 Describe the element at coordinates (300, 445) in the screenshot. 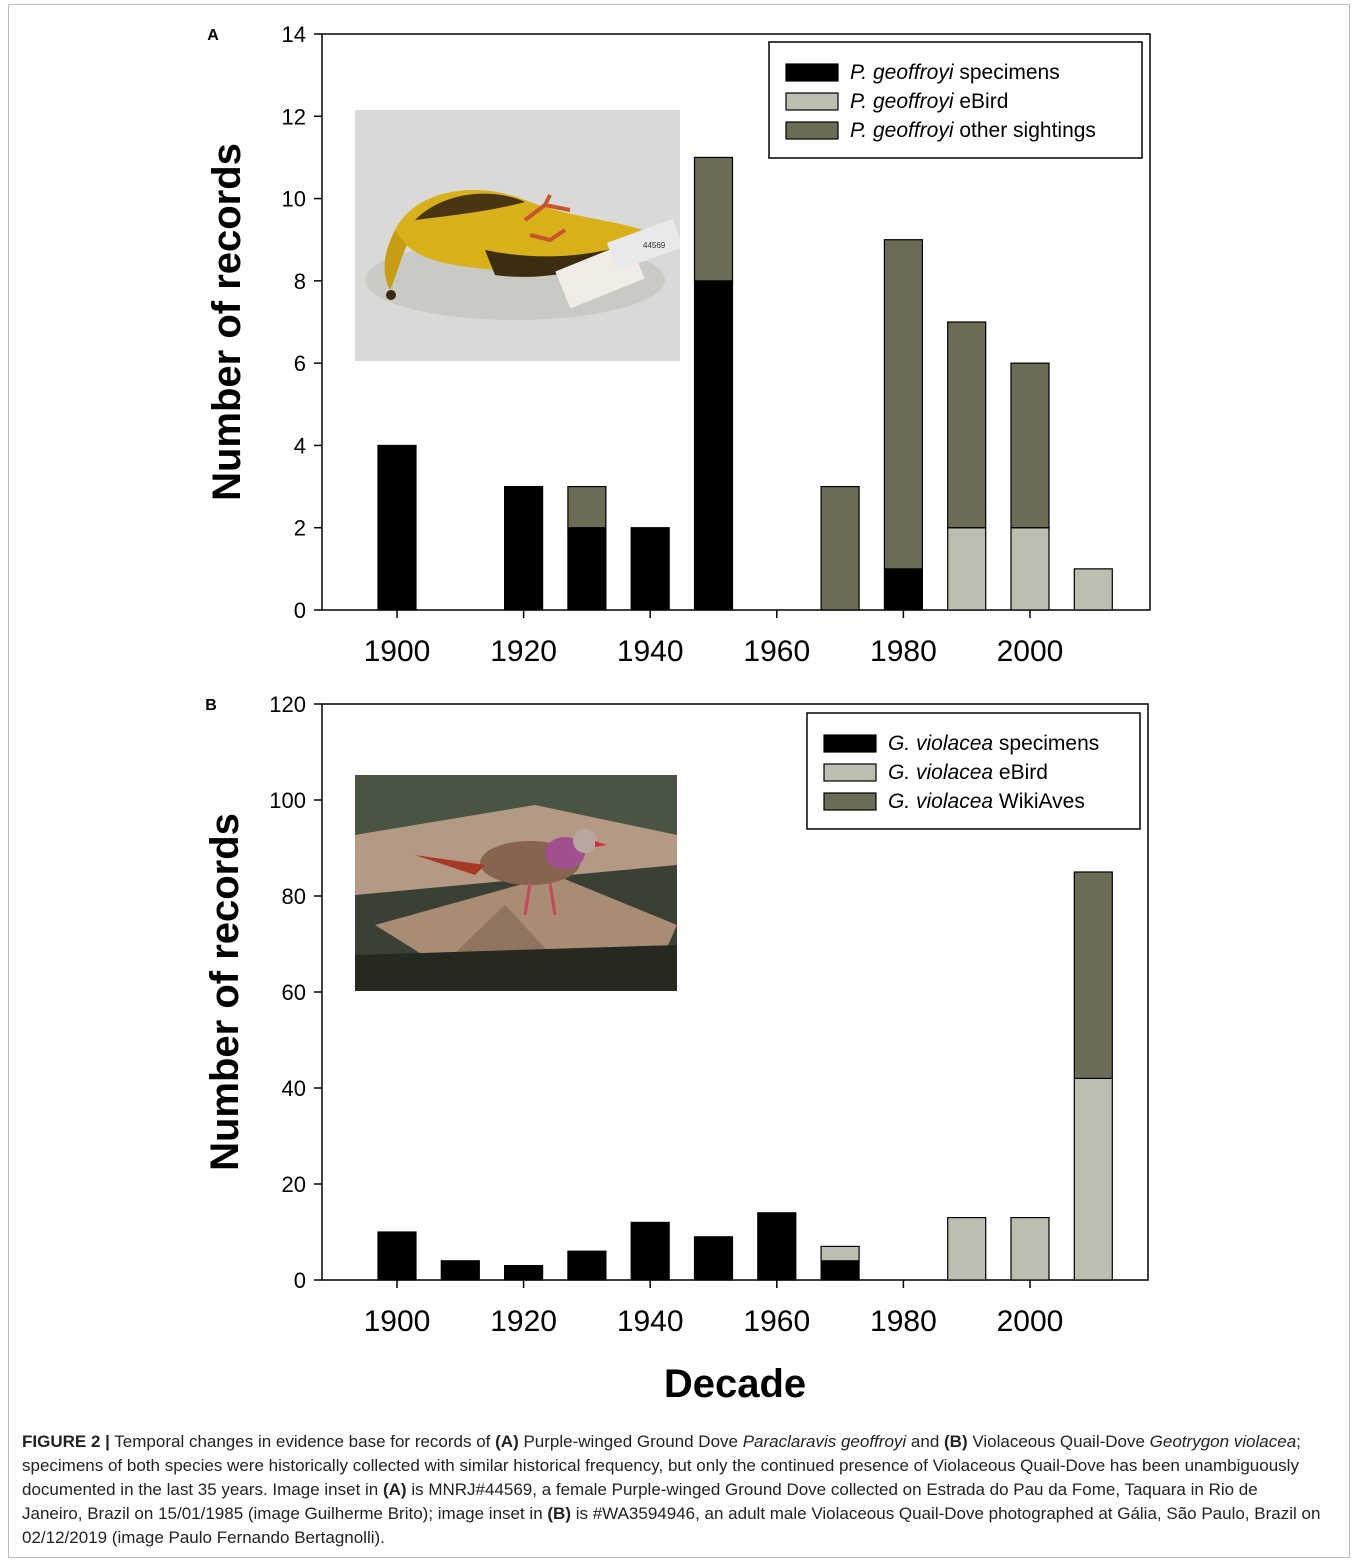

I see `y-tick-label: 4` at that location.